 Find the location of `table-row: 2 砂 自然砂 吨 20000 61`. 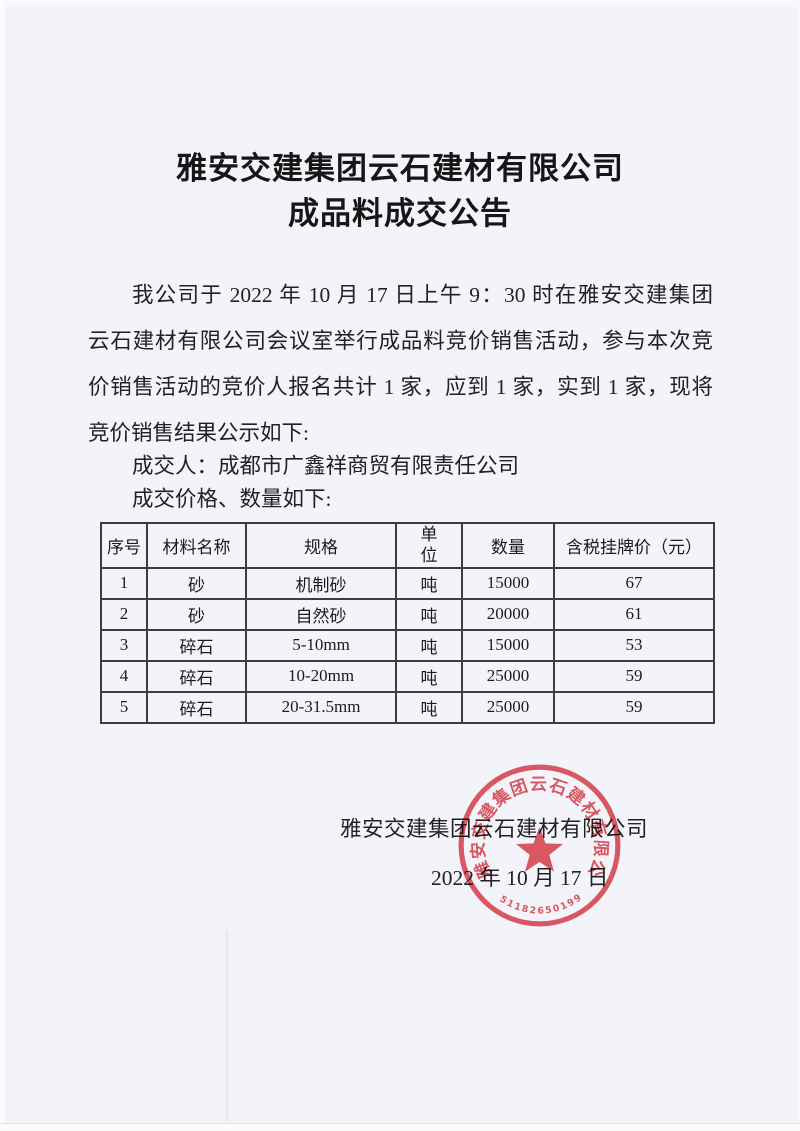

table-row: 2 砂 自然砂 吨 20000 61 is located at coordinates (407, 614).